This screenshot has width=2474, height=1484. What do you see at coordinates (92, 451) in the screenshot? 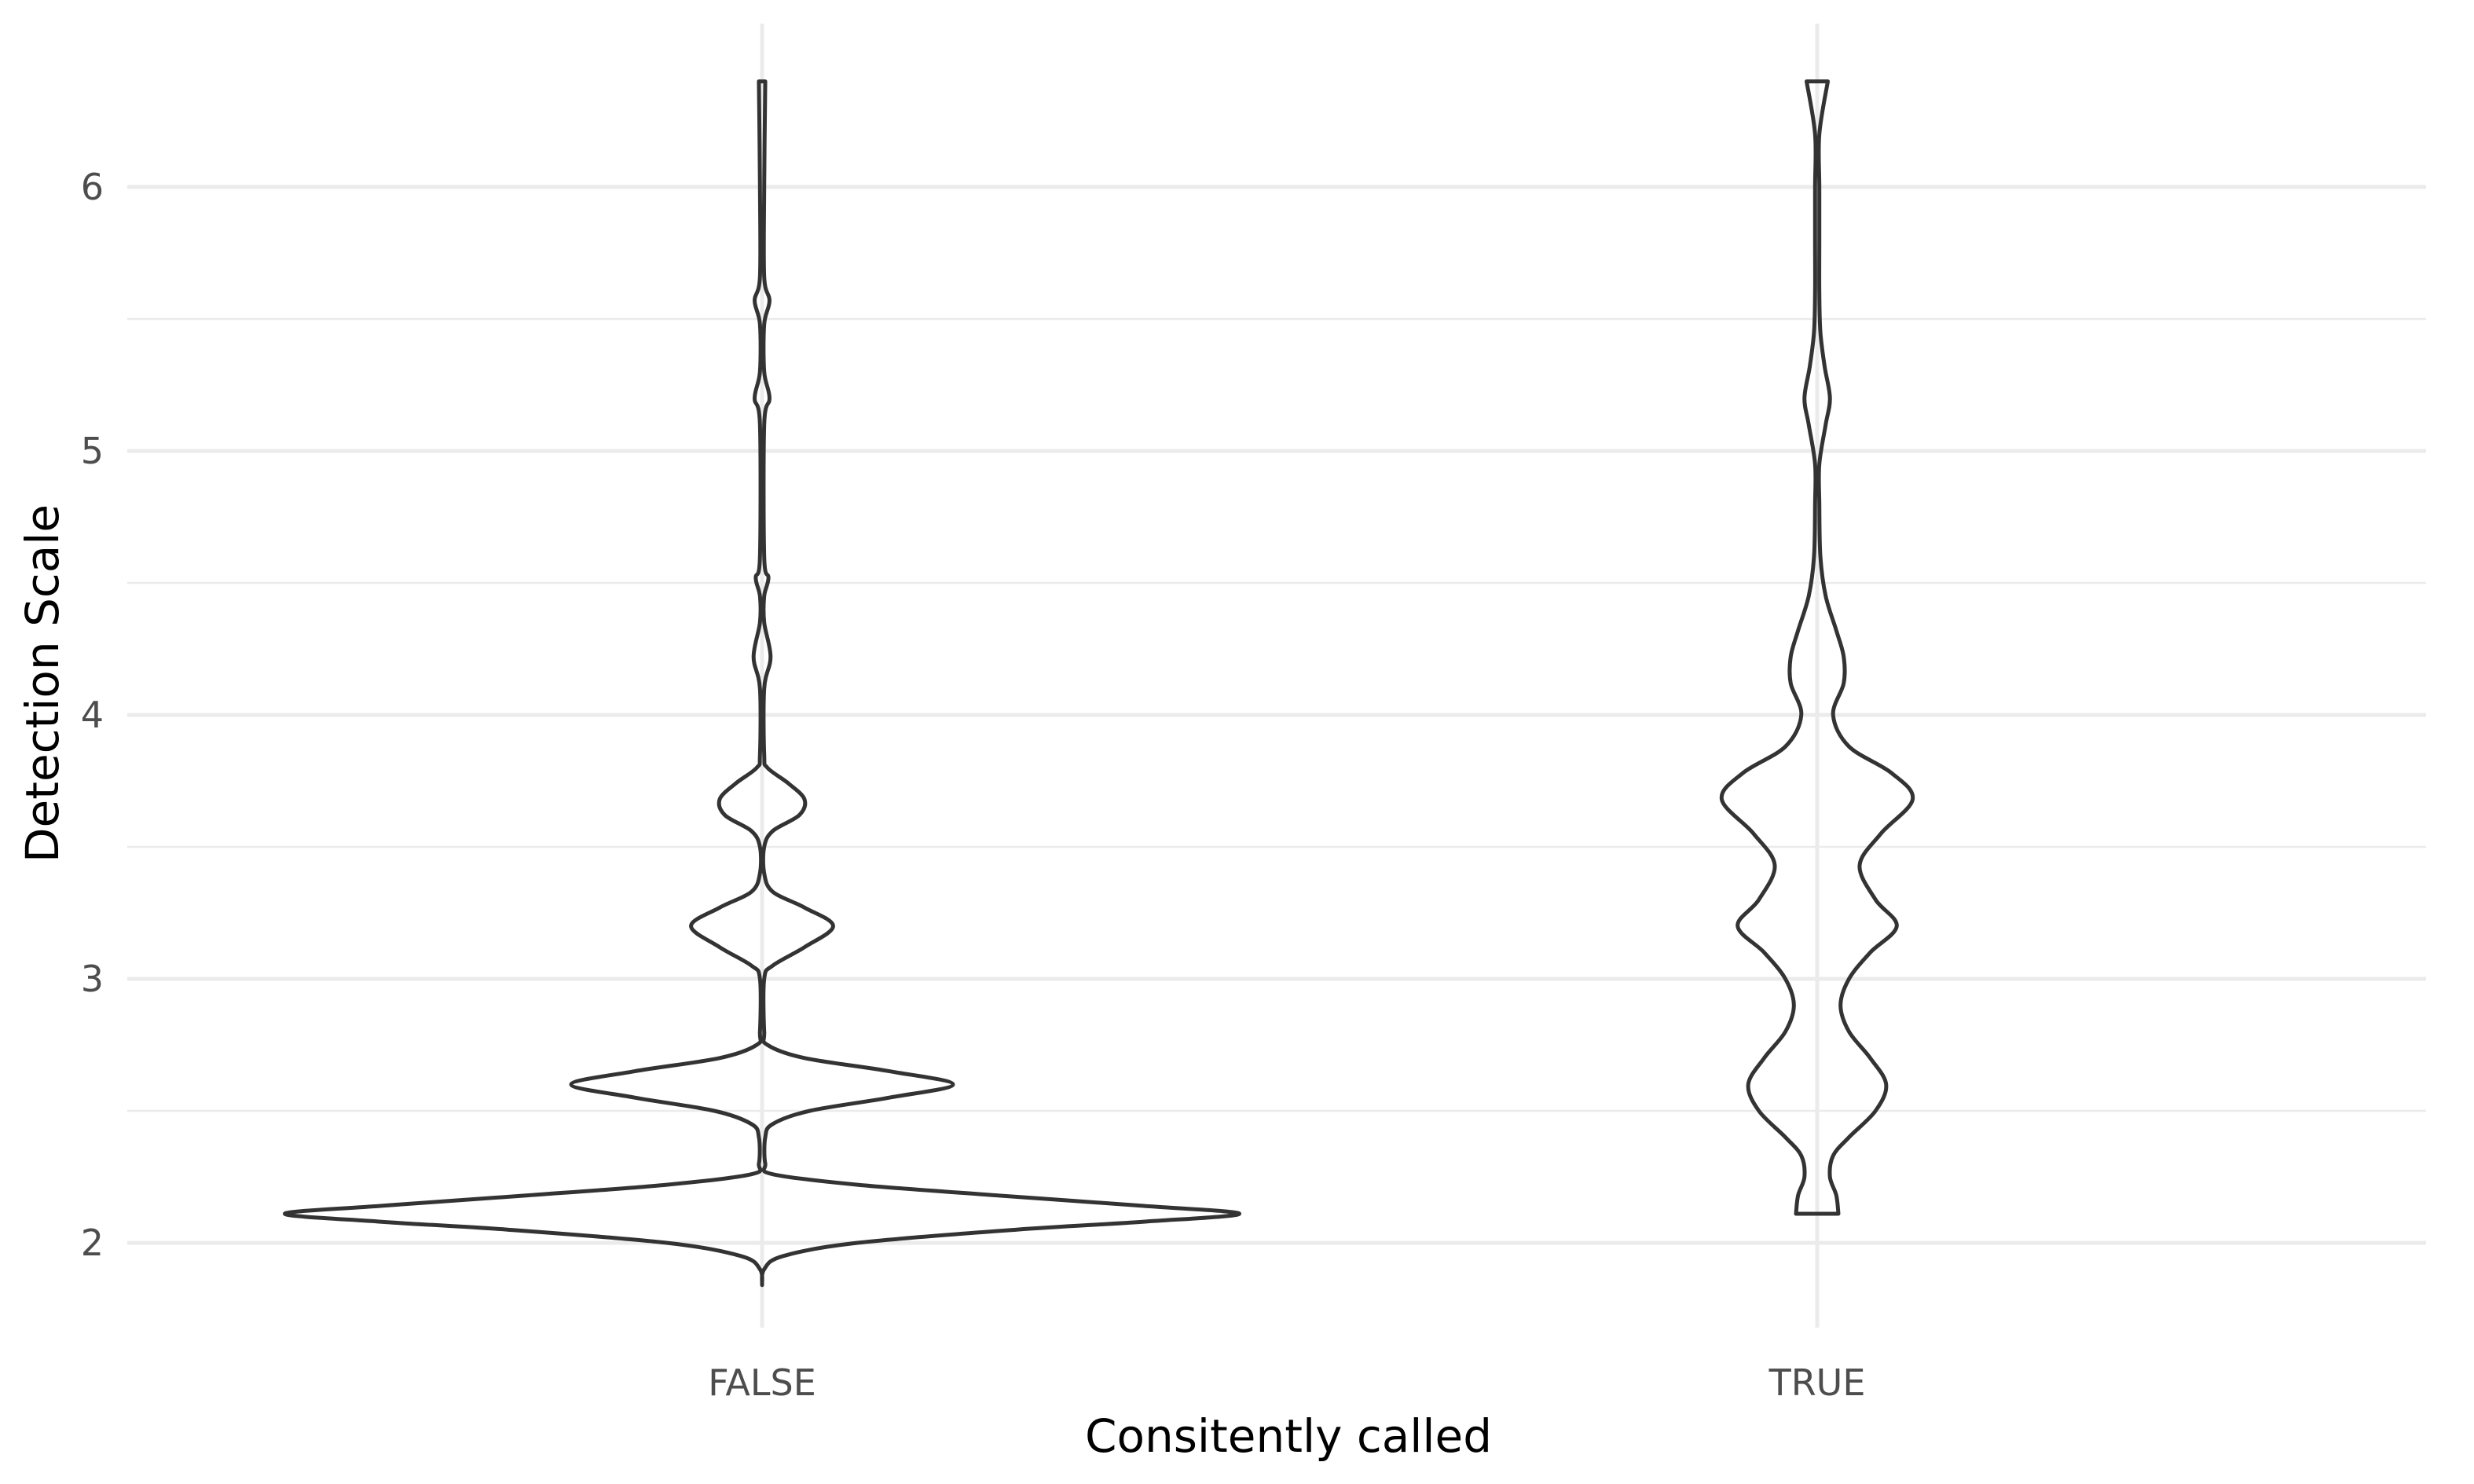
I see `y-tick-label: 5` at bounding box center [92, 451].